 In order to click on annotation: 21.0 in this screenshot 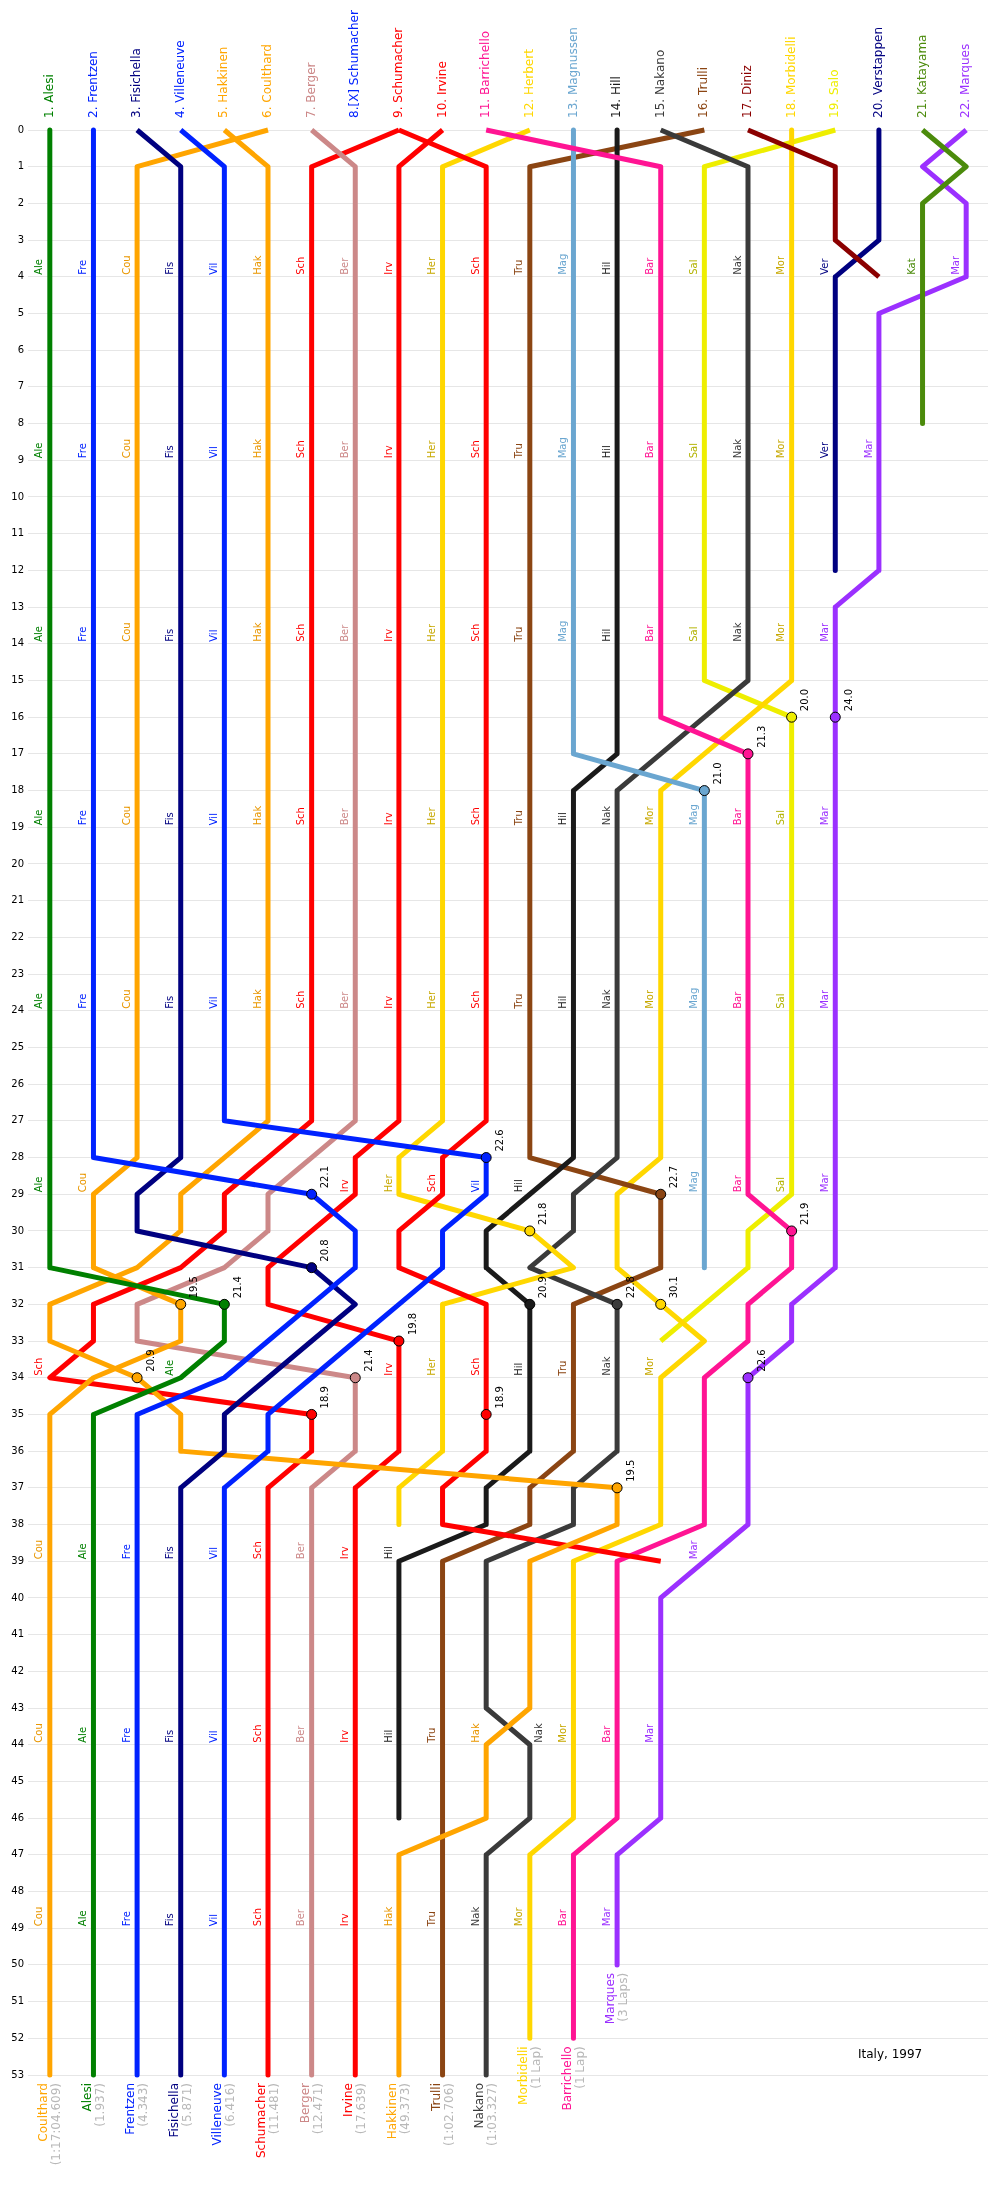, I will do `click(717, 773)`.